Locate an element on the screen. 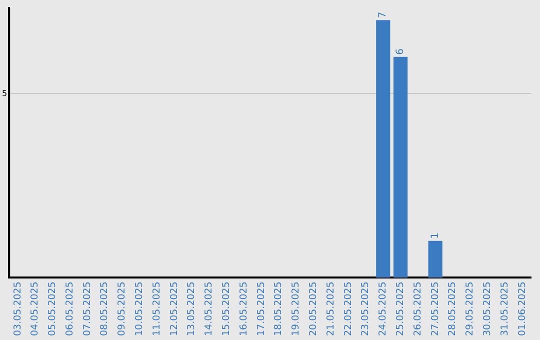 Image resolution: width=540 pixels, height=340 pixels. x-tick-label: 20.05.2025 is located at coordinates (314, 309).